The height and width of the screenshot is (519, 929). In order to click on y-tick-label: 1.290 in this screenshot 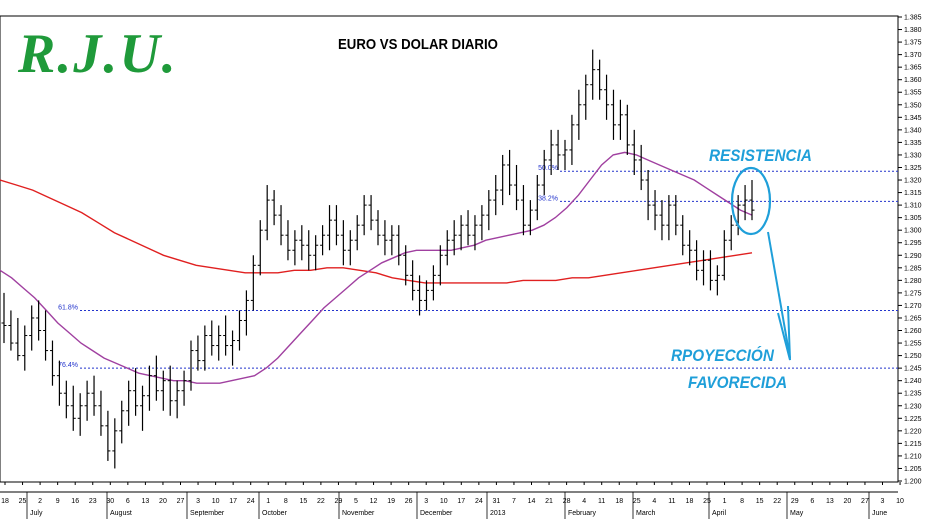, I will do `click(913, 256)`.